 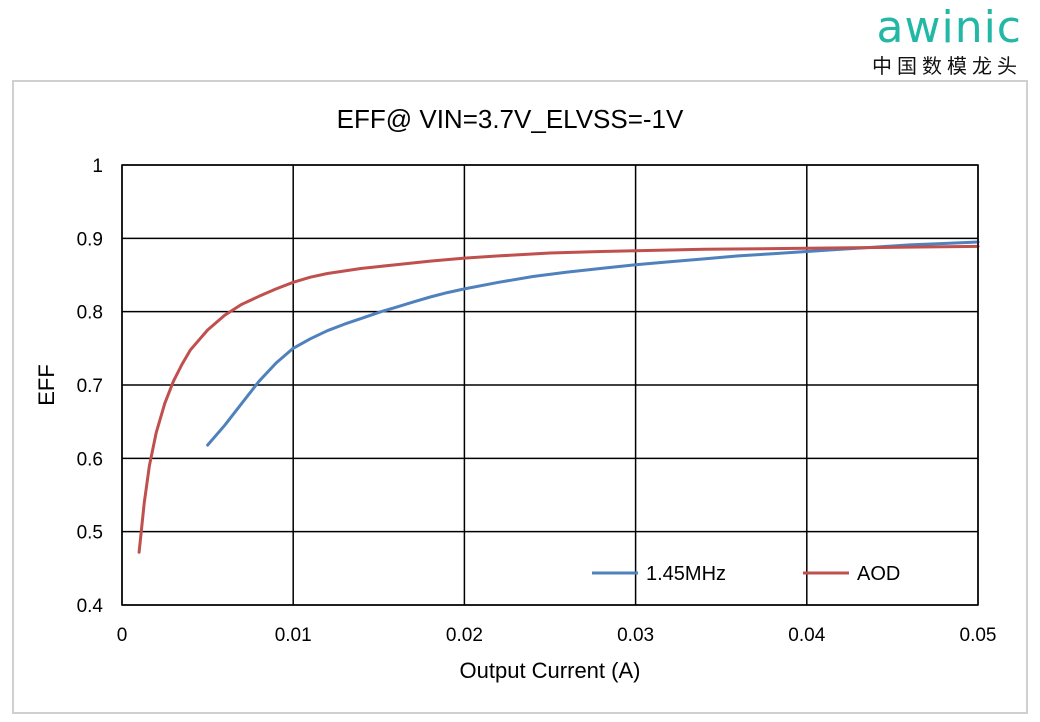 I want to click on x-tick-label: 0, so click(x=122, y=635).